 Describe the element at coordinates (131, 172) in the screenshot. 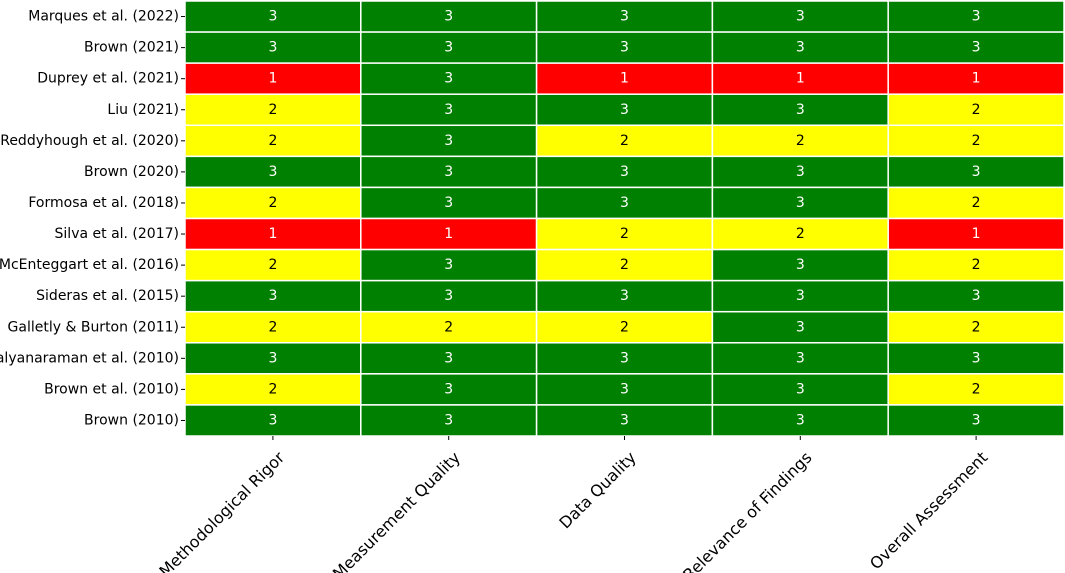

I see `row-label-brown-2020: Brown (2020)` at that location.